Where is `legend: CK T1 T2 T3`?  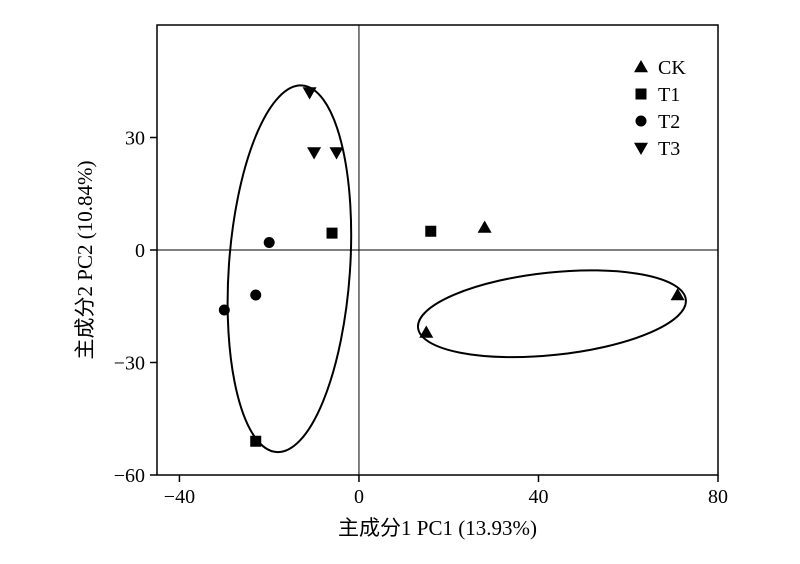 legend: CK T1 T2 T3 is located at coordinates (660, 108).